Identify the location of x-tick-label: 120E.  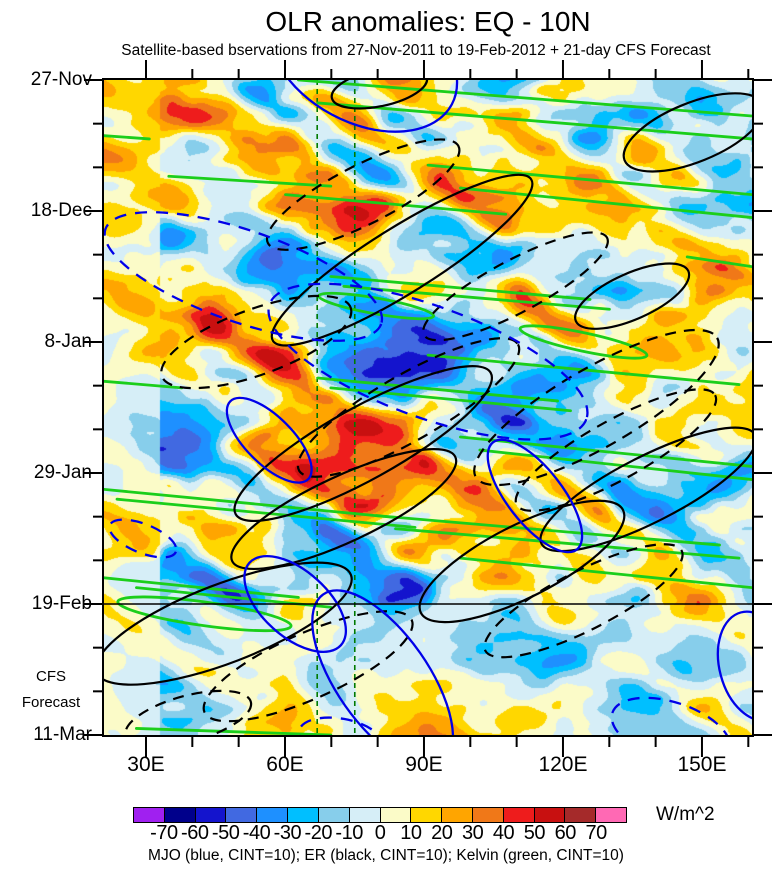
(563, 764).